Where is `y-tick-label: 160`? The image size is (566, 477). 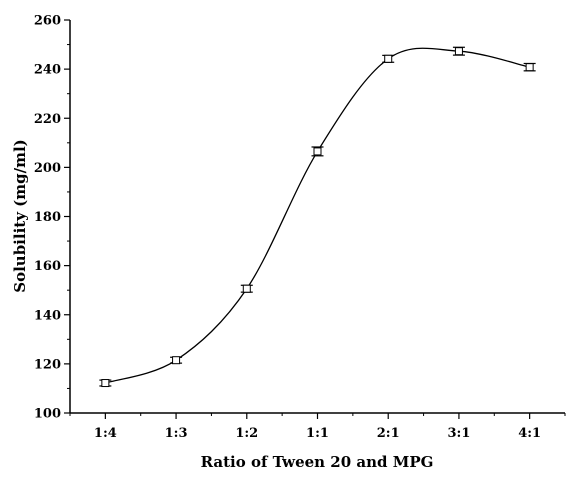
y-tick-label: 160 is located at coordinates (47, 266).